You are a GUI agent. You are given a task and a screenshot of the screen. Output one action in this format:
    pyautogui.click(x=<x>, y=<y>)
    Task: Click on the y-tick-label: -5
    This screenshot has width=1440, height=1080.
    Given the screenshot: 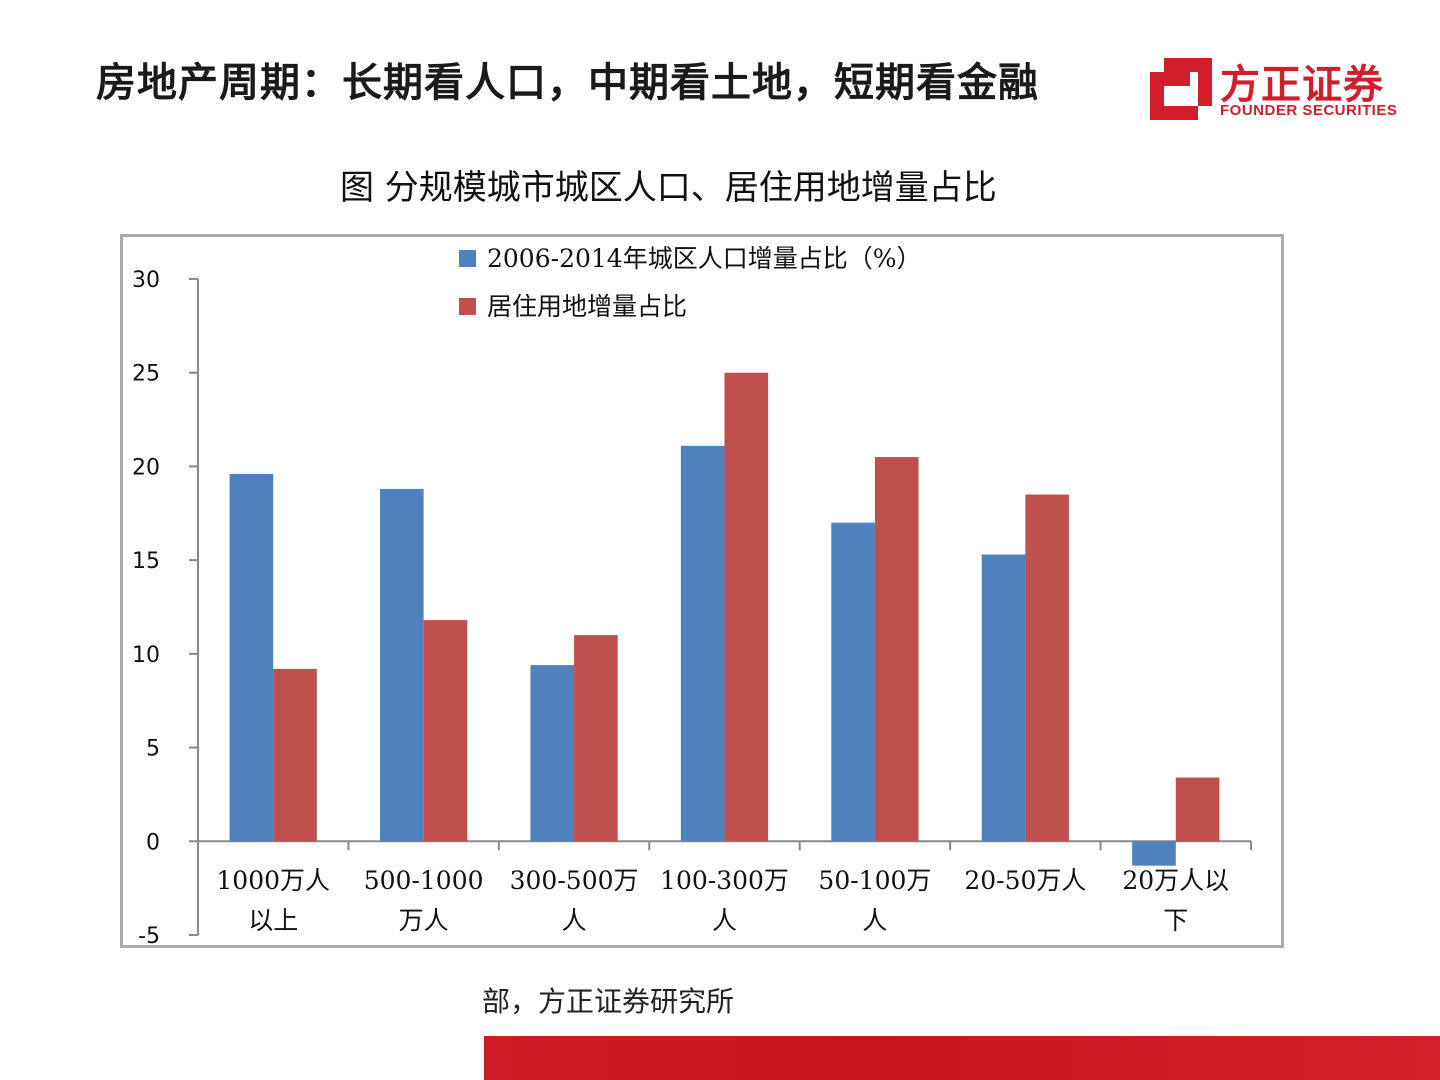 What is the action you would take?
    pyautogui.click(x=149, y=934)
    